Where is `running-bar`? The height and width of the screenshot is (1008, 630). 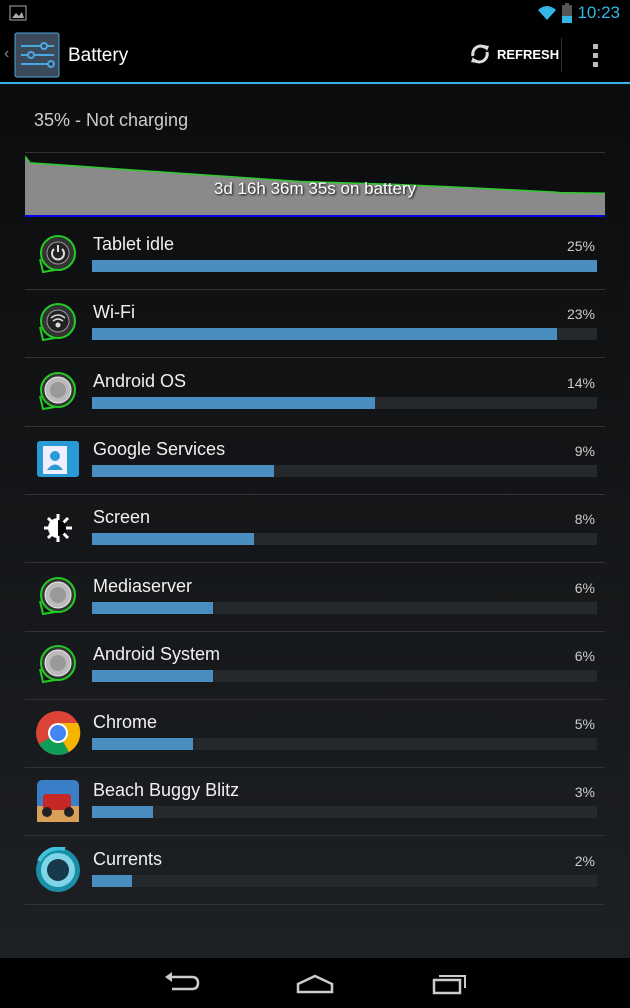 running-bar is located at coordinates (315, 216).